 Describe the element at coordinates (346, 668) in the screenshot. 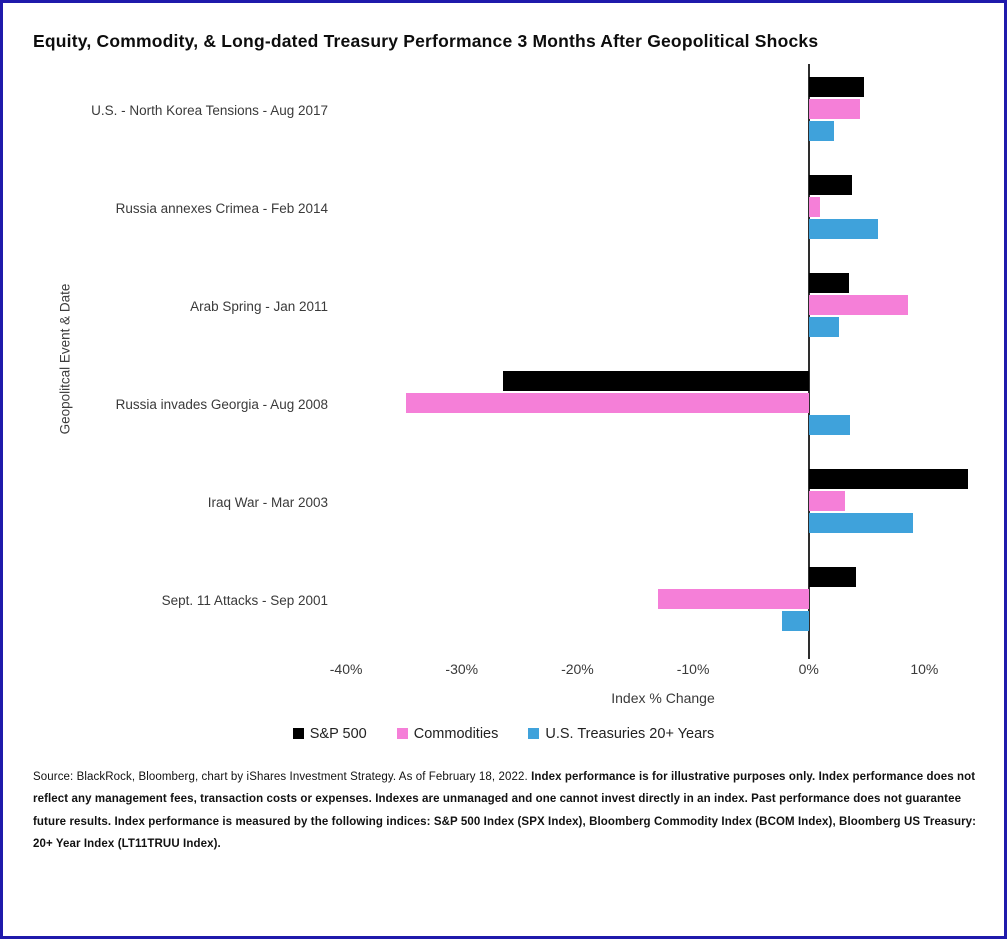

I see `x-tick-label: -40%` at that location.